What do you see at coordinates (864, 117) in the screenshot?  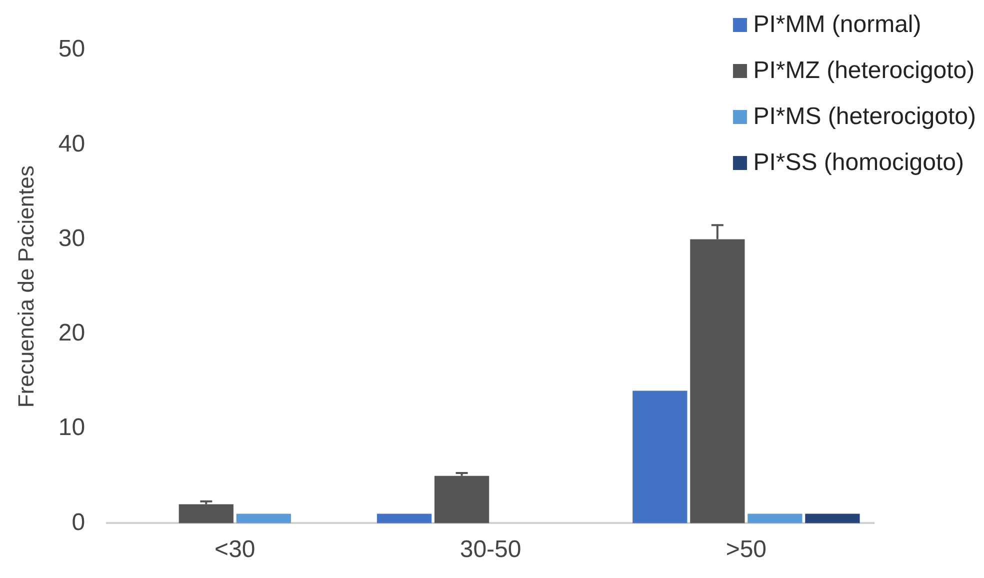 I see `legend-label: PI*MS (heterocigoto)` at bounding box center [864, 117].